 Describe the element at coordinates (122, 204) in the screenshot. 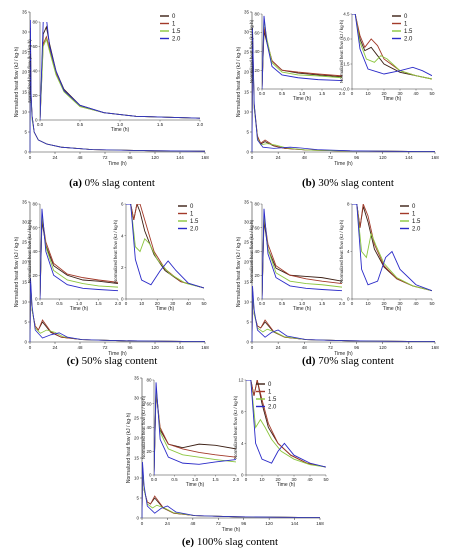

I see `inset-y-tick-label: 6` at that location.